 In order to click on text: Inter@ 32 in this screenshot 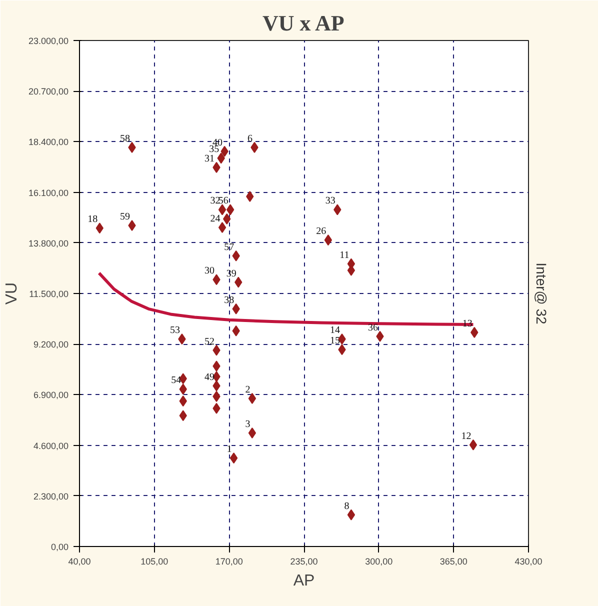, I will do `click(542, 293)`.